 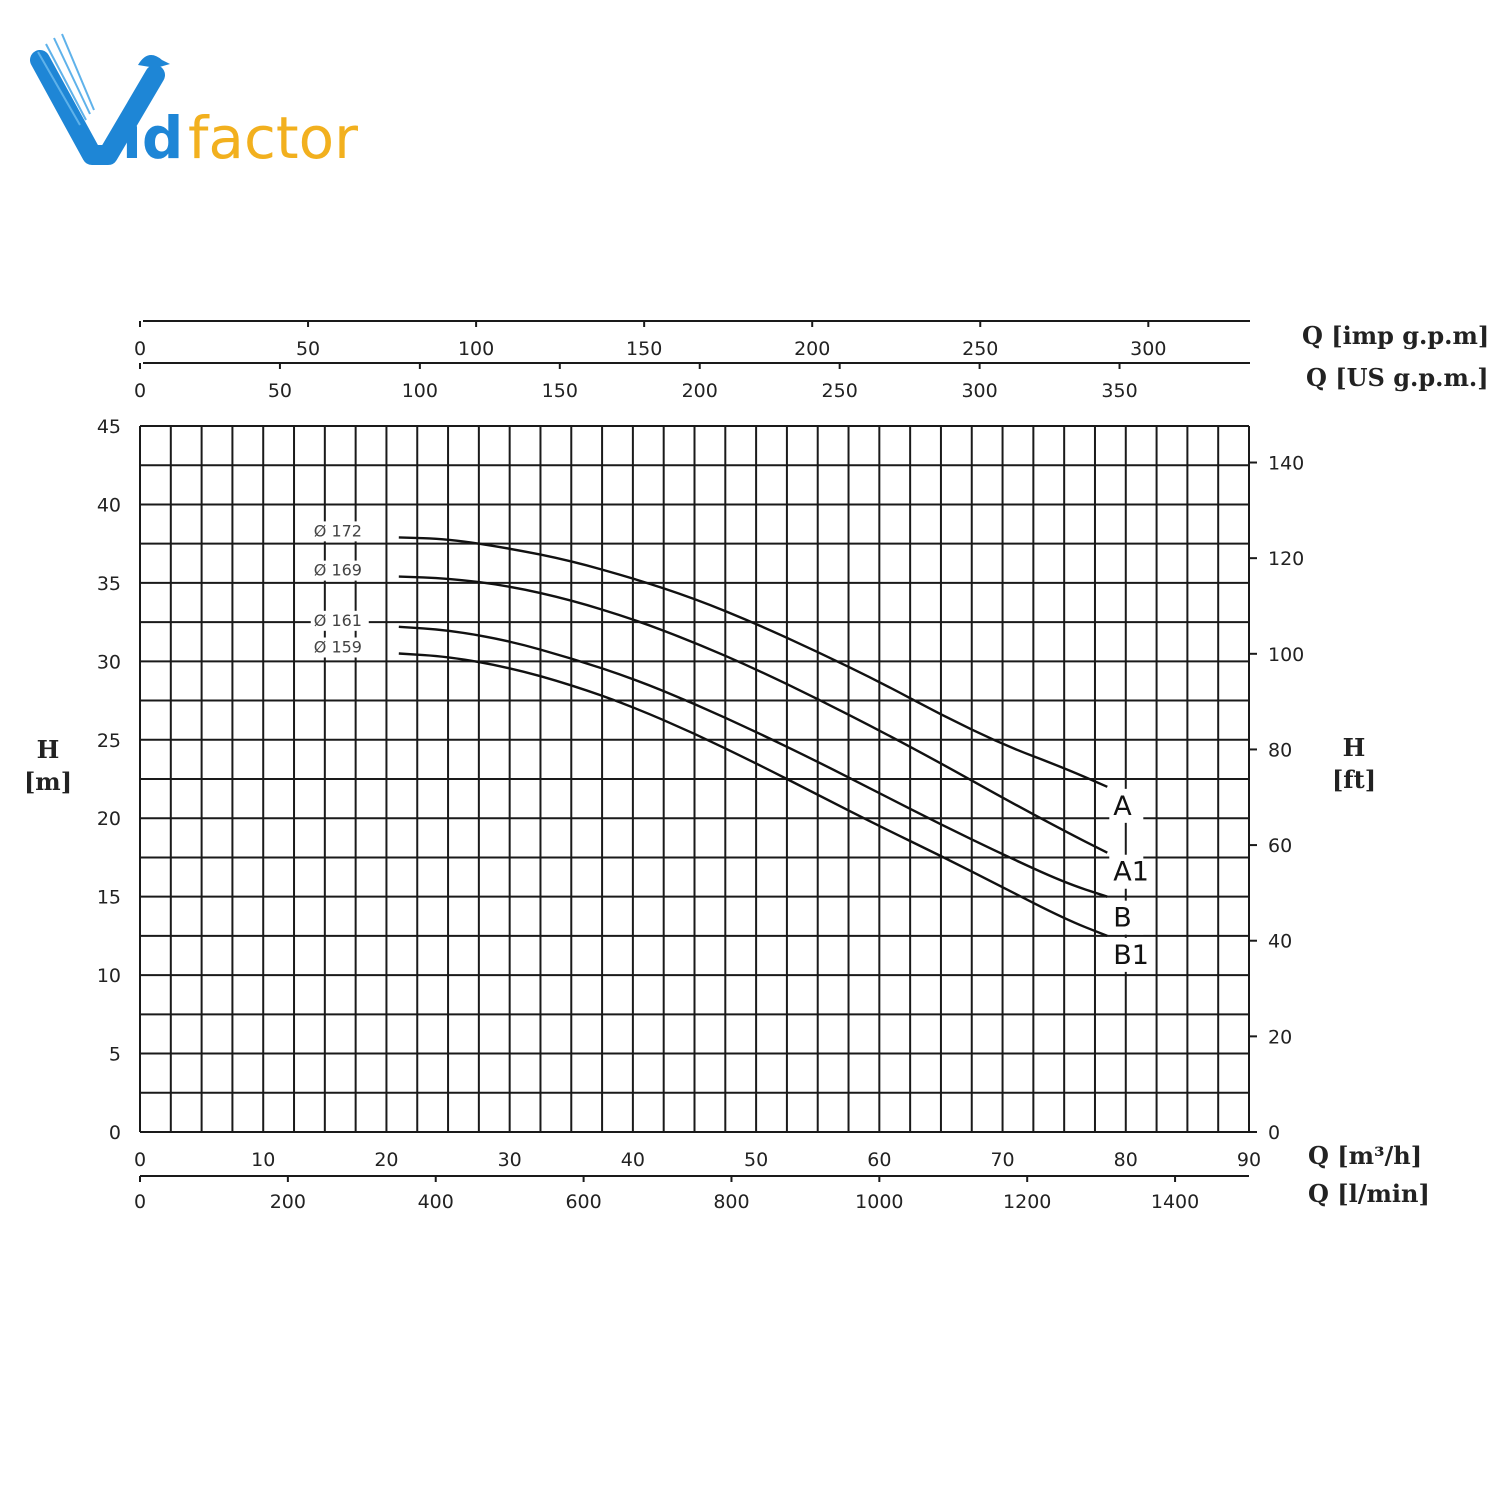 What do you see at coordinates (1148, 349) in the screenshot?
I see `x-tick-label-imp: 300` at bounding box center [1148, 349].